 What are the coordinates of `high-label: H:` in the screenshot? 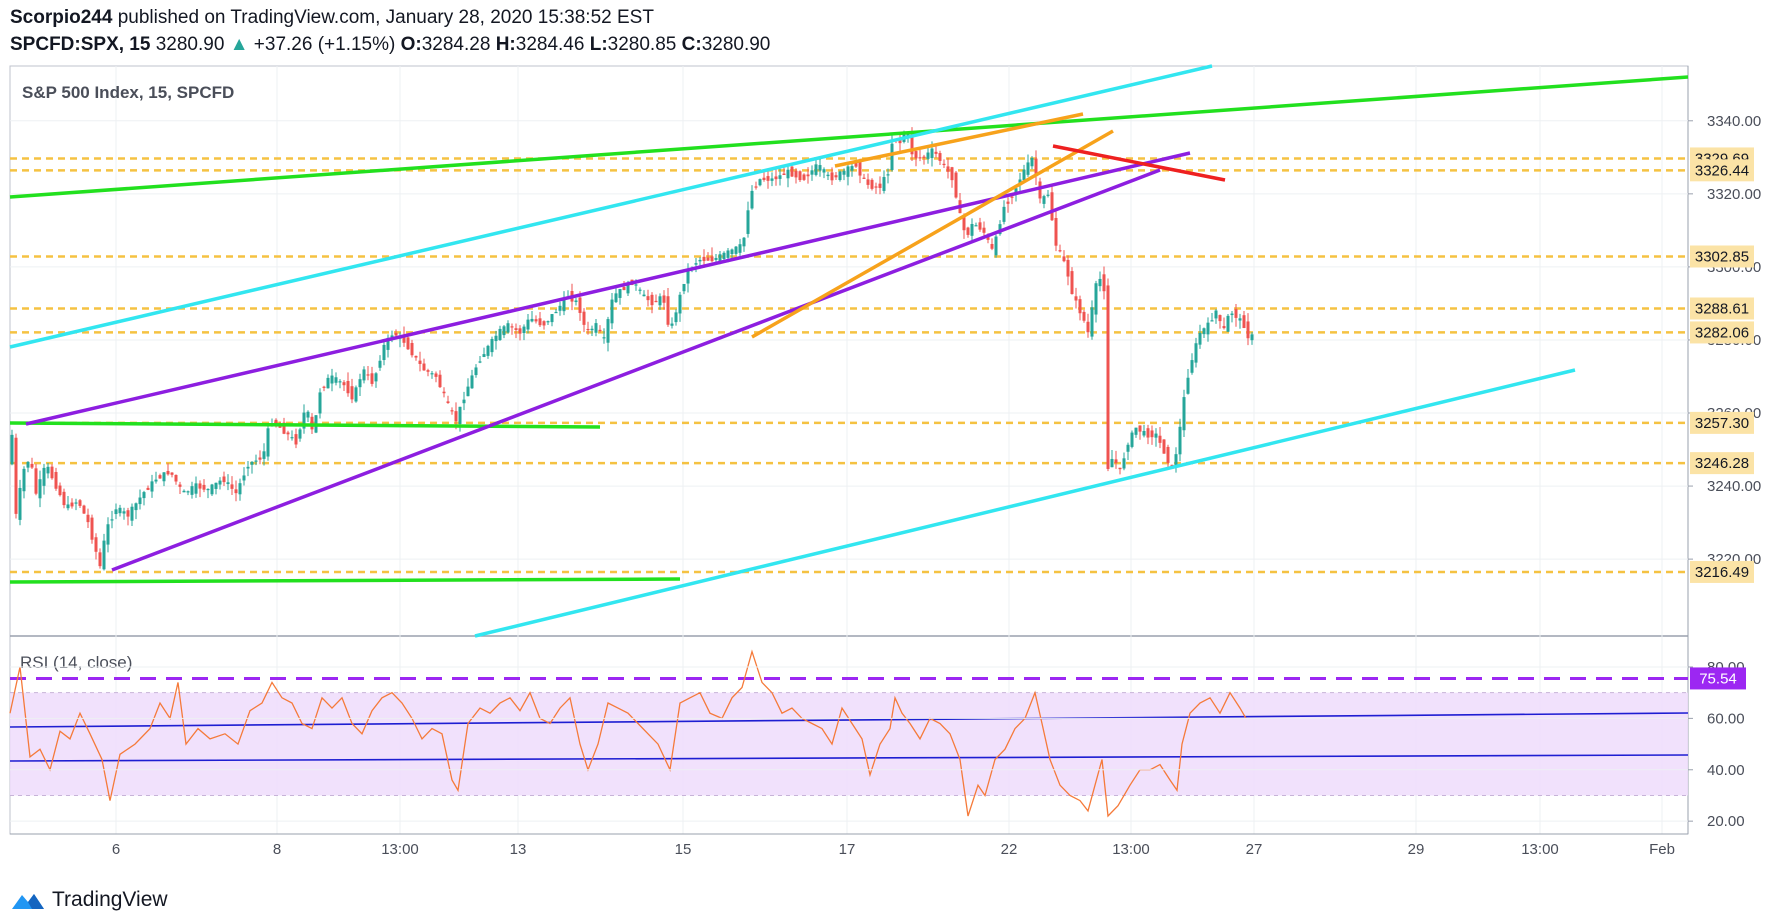 It's located at (505, 44).